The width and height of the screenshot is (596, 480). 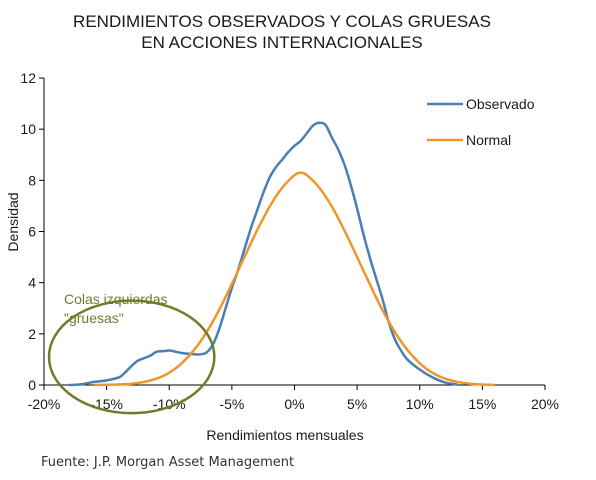 I want to click on y-tick-label: 0, so click(x=32, y=385).